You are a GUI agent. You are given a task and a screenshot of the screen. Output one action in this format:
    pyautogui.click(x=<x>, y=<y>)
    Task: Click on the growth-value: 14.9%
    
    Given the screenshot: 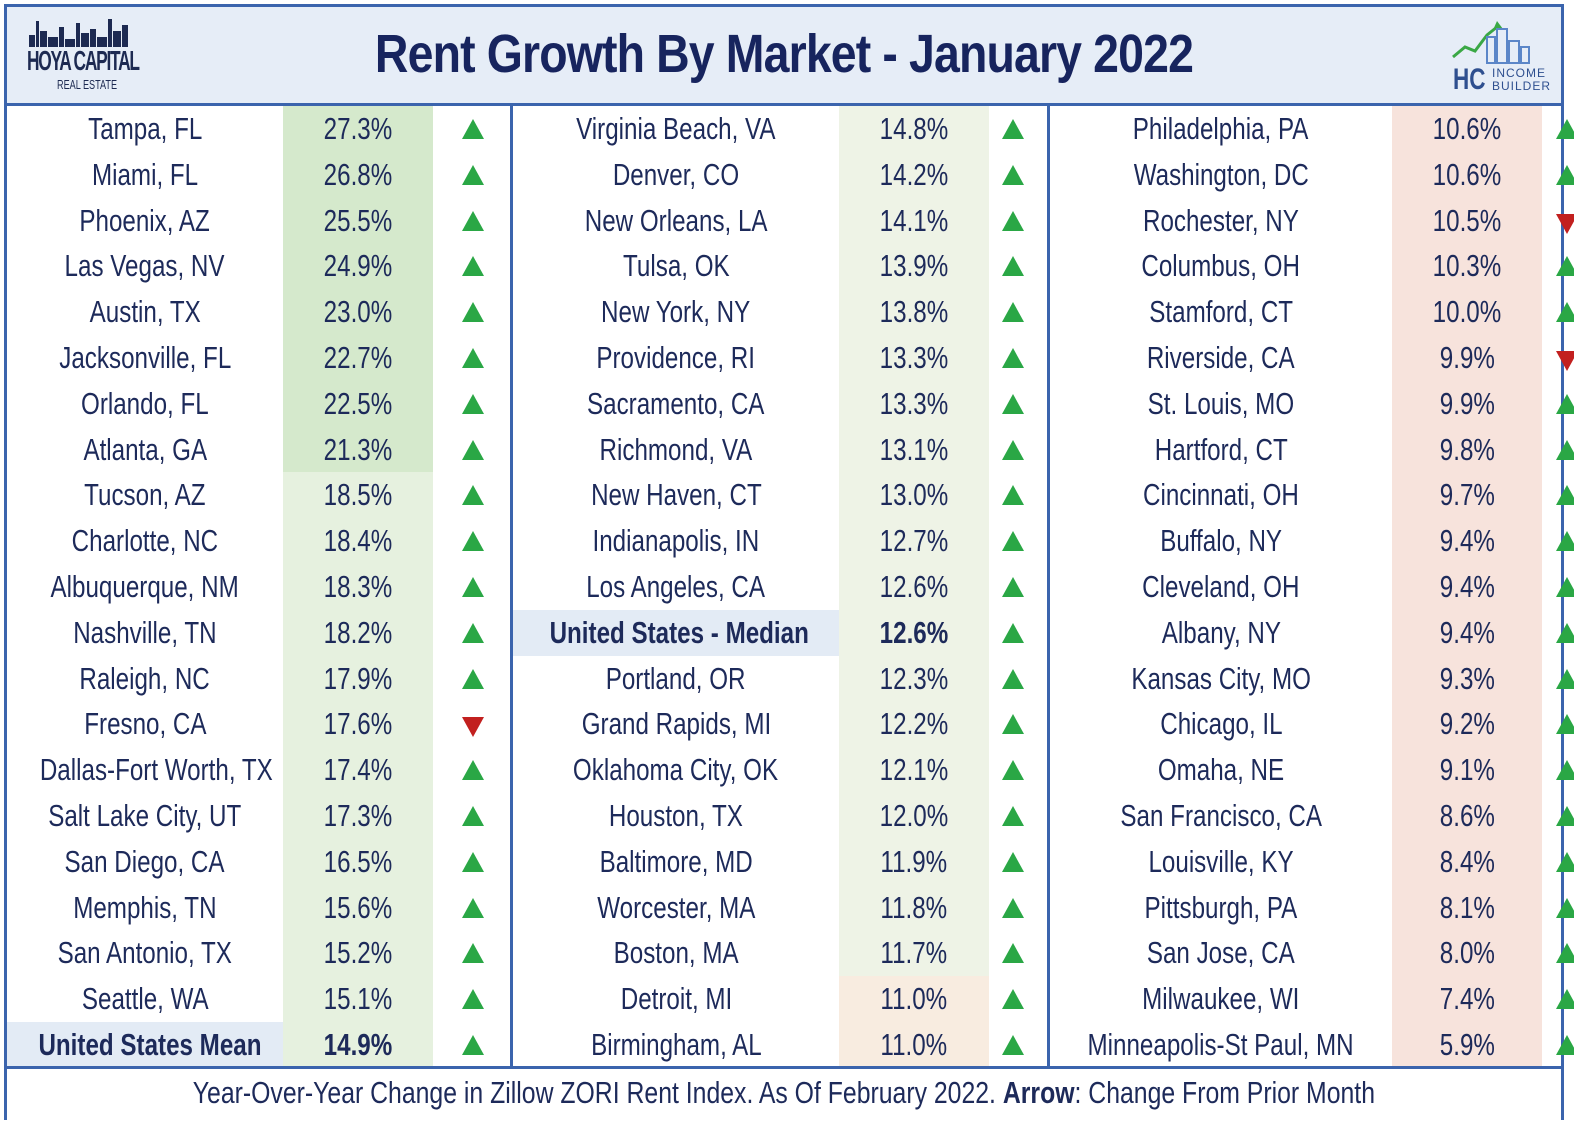 What is the action you would take?
    pyautogui.click(x=358, y=1045)
    